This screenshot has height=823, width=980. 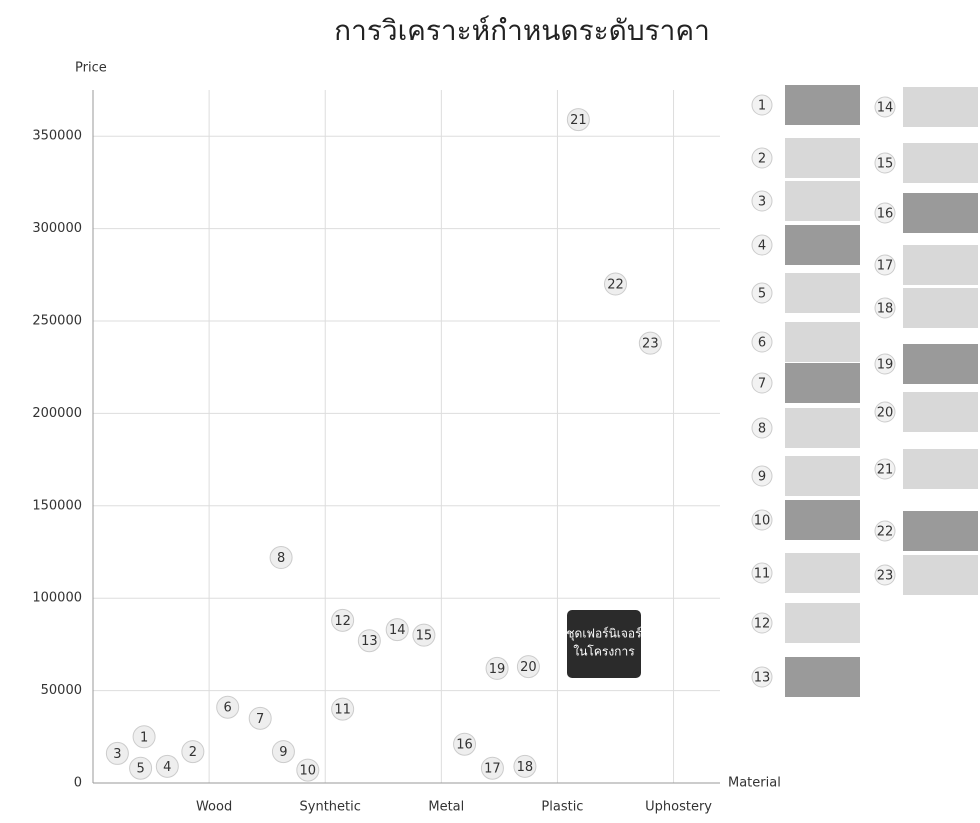 I want to click on thumbnail-number: 9, so click(x=762, y=477).